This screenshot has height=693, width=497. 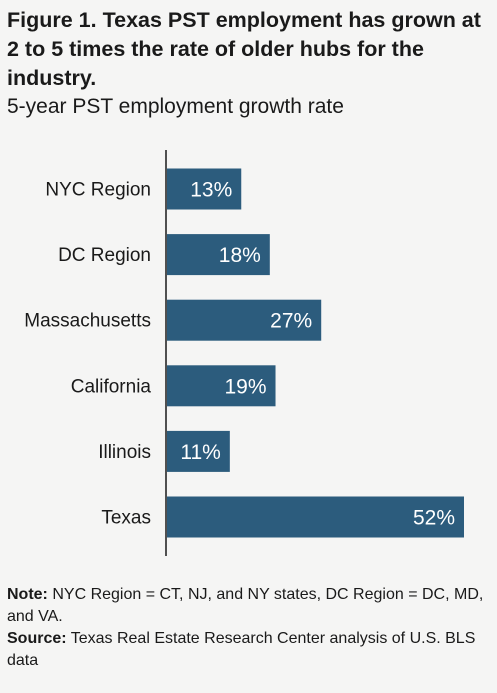 What do you see at coordinates (240, 255) in the screenshot?
I see `data-label: 18%` at bounding box center [240, 255].